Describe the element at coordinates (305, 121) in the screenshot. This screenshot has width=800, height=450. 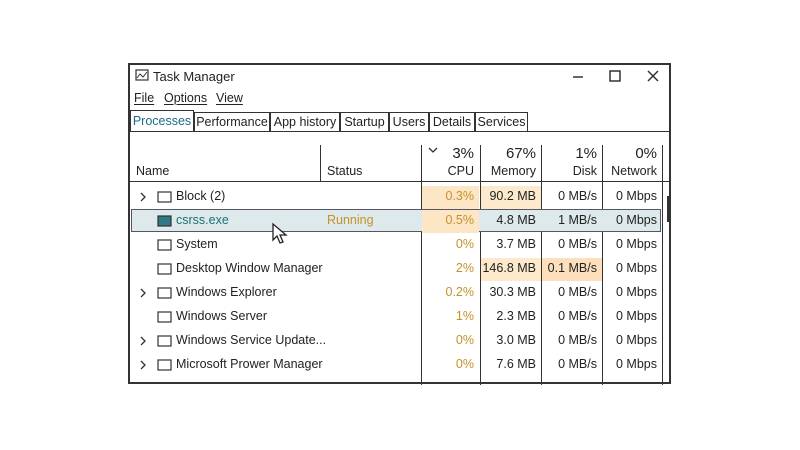
I see `tab: App history` at that location.